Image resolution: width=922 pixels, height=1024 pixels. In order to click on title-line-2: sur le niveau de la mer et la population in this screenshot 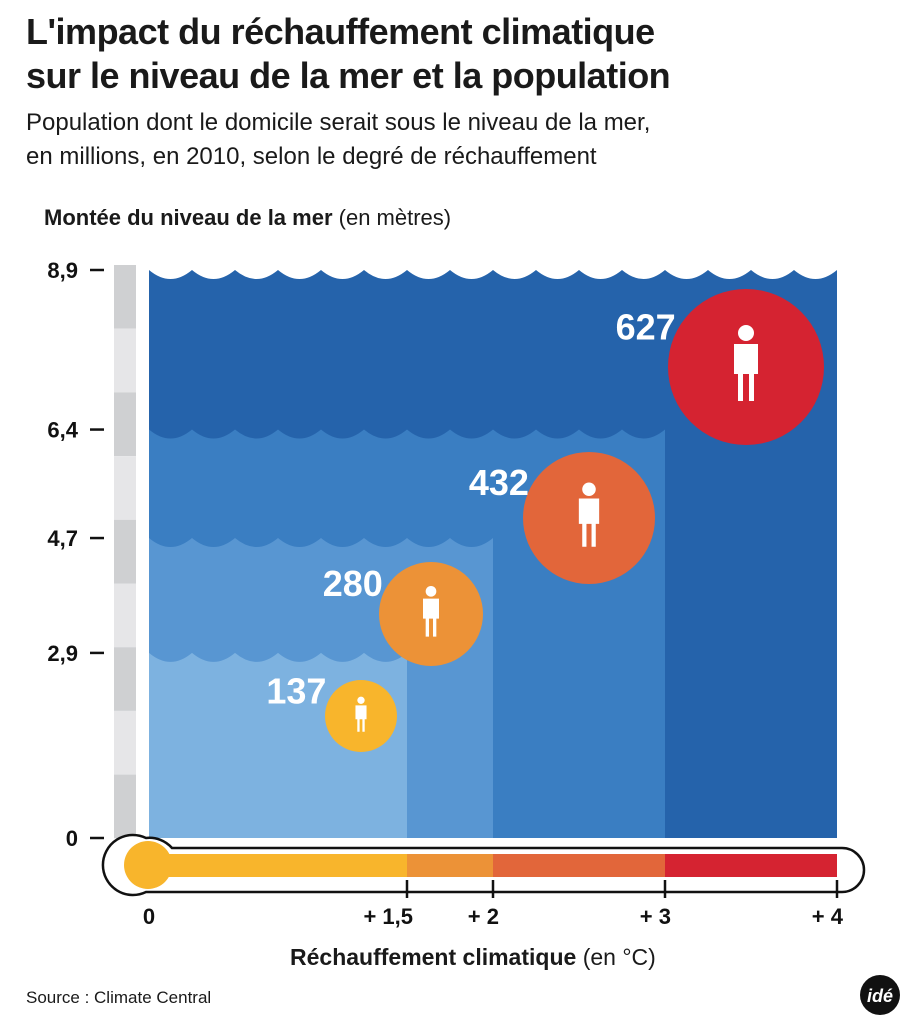, I will do `click(348, 75)`.